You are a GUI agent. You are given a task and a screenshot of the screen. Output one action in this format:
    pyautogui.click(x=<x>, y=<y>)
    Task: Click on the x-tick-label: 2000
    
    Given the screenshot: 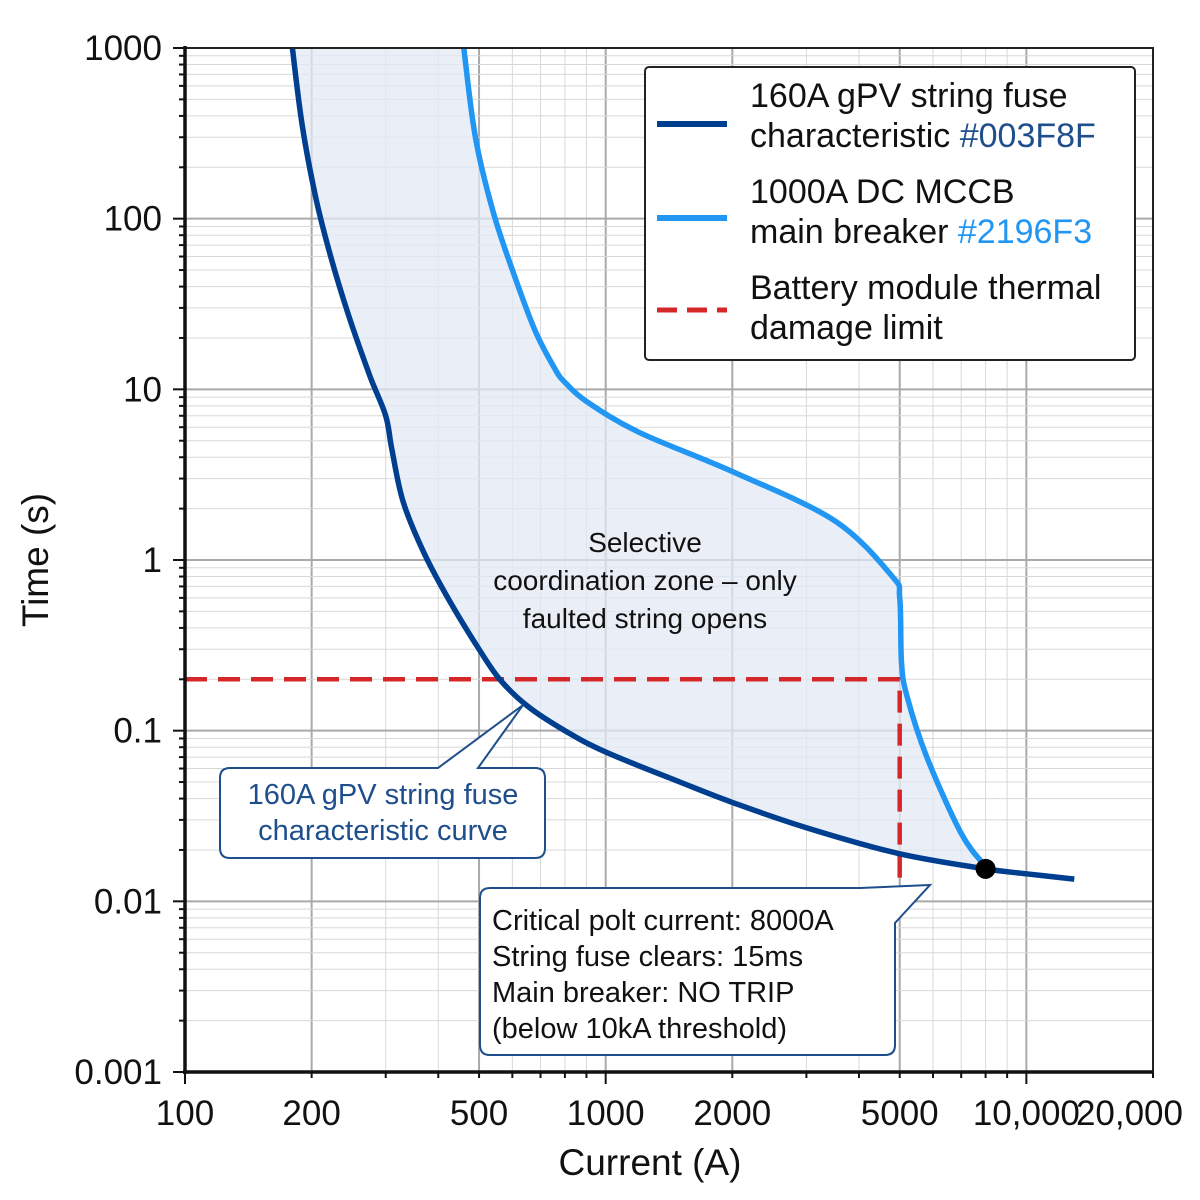 What is the action you would take?
    pyautogui.click(x=732, y=1113)
    